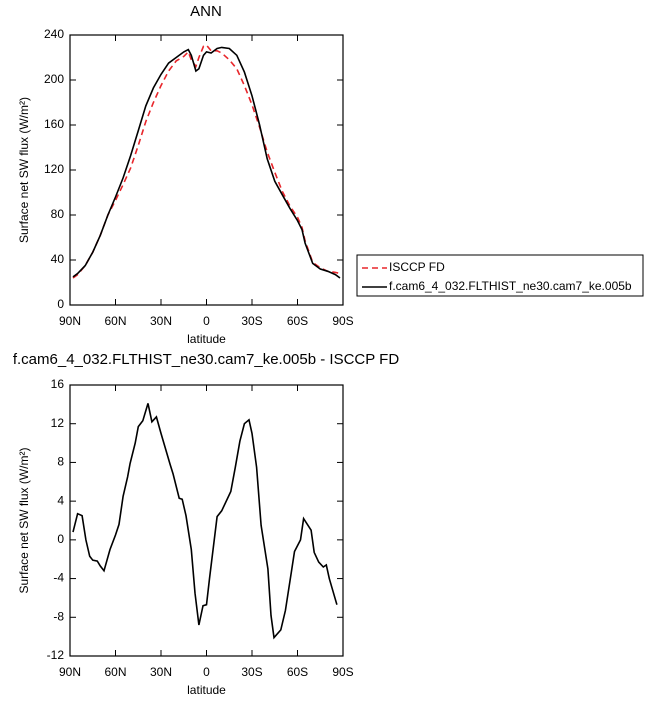 The image size is (649, 704). What do you see at coordinates (58, 578) in the screenshot?
I see `y-tick-label: -4` at bounding box center [58, 578].